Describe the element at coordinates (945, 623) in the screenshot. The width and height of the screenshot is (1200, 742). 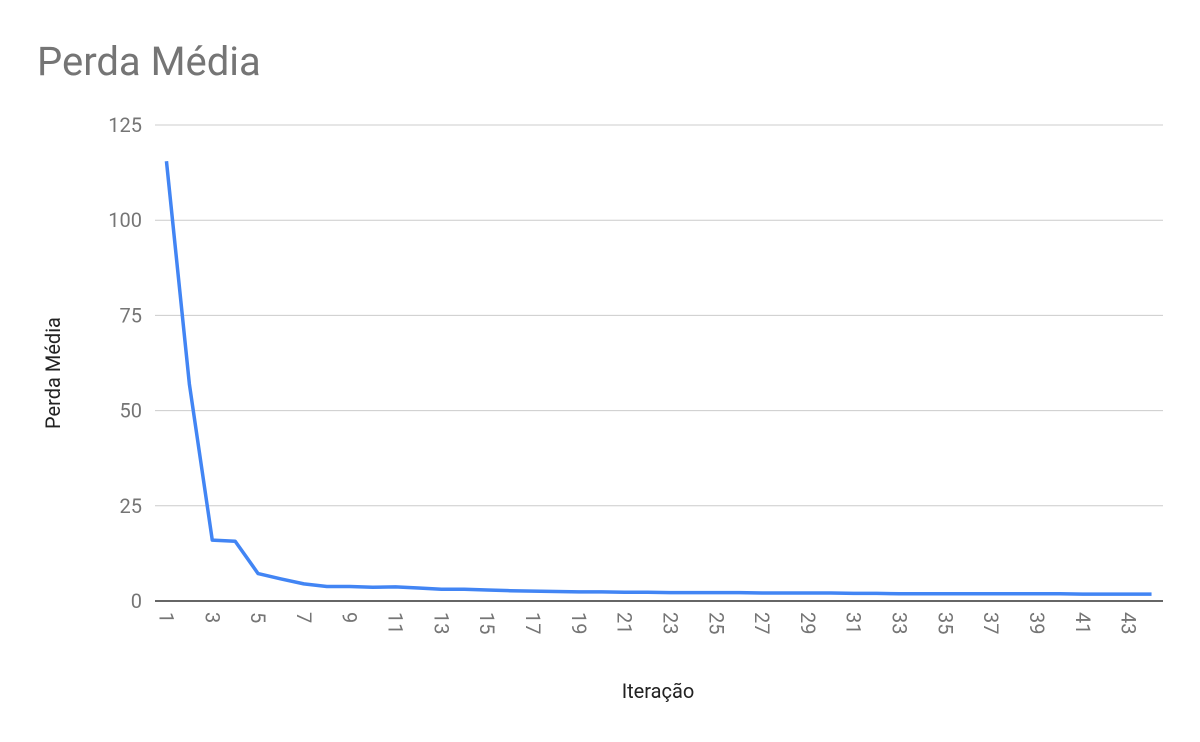
I see `x-tick-label: 35` at that location.